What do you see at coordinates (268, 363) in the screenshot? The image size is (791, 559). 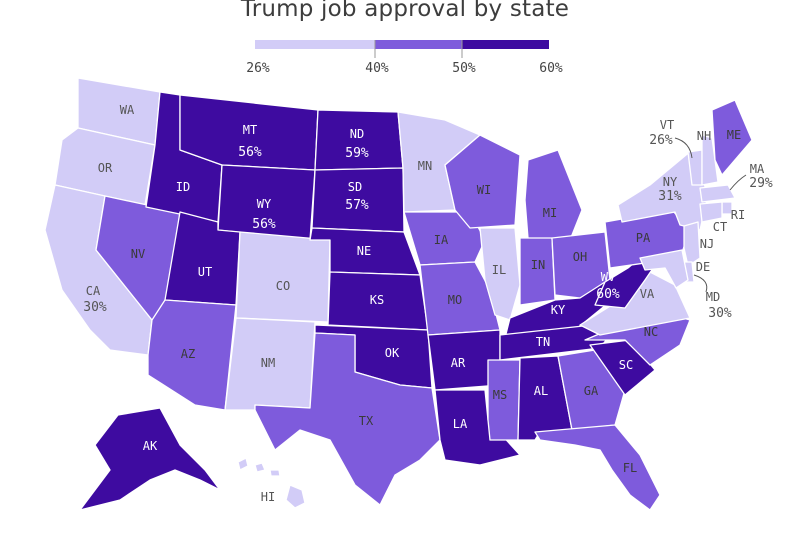 I see `label-NM: NM` at bounding box center [268, 363].